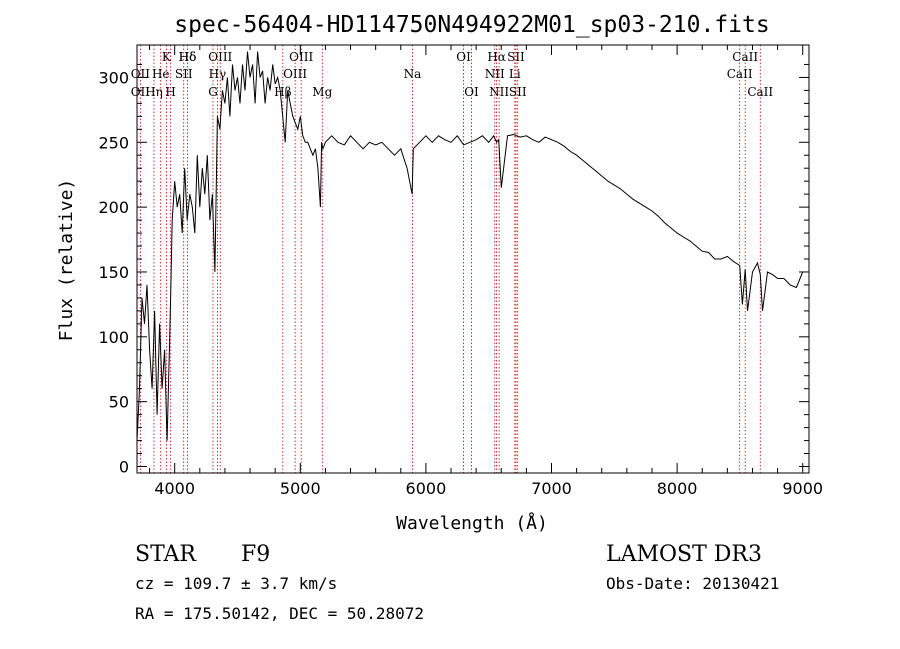  Describe the element at coordinates (472, 523) in the screenshot. I see `x-axis-label: Wavelength (Å)` at that location.